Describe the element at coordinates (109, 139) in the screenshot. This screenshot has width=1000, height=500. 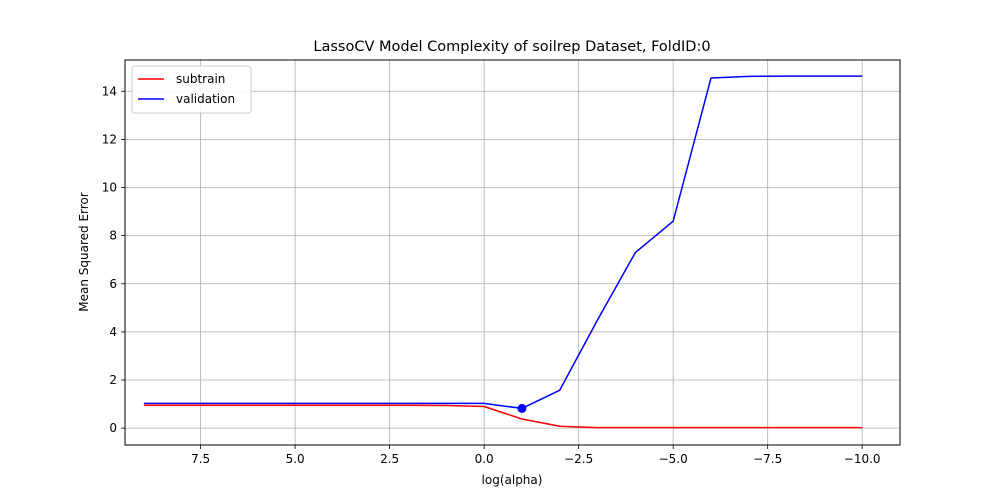
I see `y-tick-label: 12` at that location.